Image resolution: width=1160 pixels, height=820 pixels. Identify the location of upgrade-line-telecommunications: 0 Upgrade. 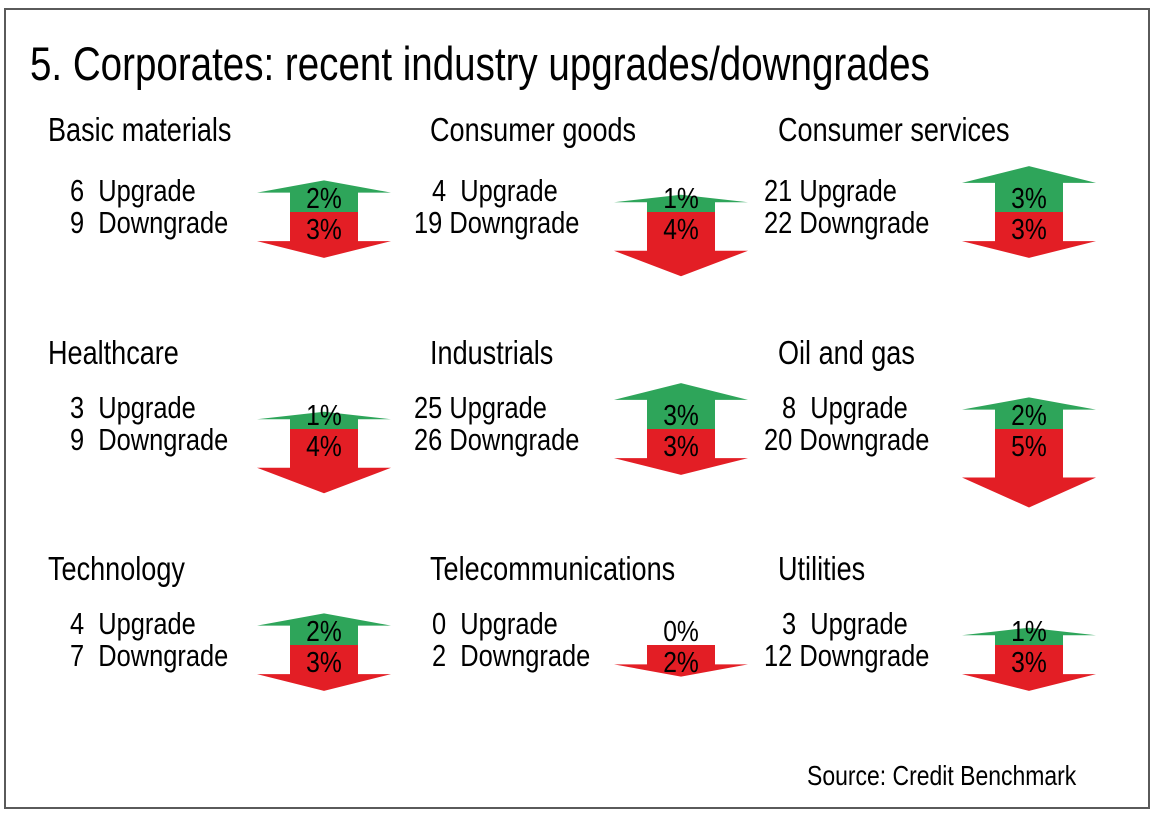
(508, 624).